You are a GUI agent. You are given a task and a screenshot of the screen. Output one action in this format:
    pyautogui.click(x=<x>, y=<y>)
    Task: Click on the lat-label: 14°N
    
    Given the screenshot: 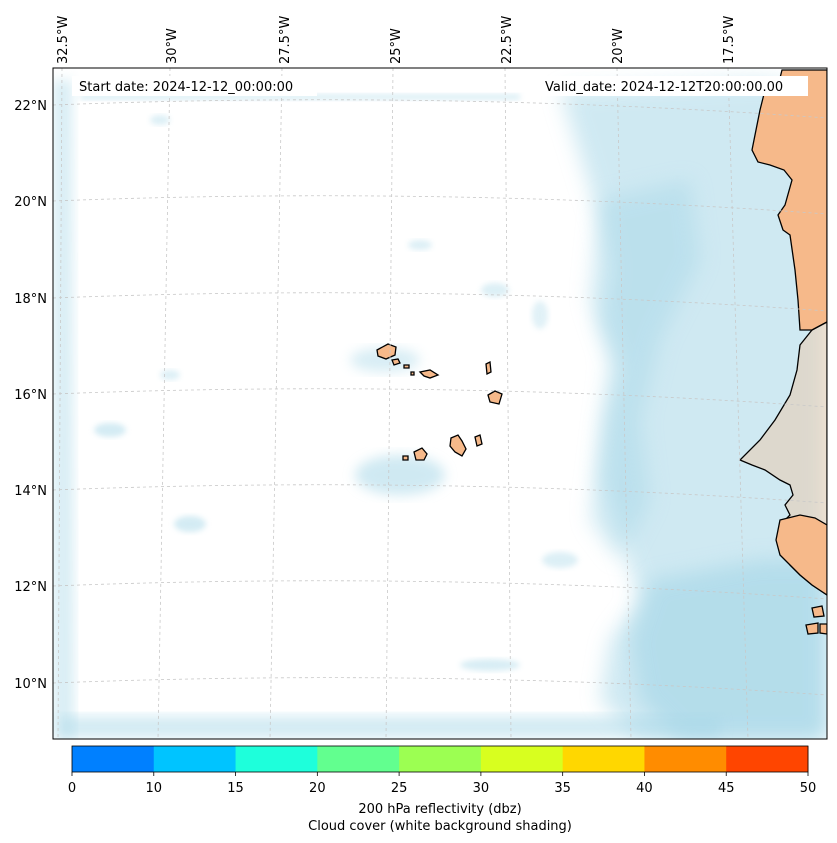 What is the action you would take?
    pyautogui.click(x=30, y=491)
    